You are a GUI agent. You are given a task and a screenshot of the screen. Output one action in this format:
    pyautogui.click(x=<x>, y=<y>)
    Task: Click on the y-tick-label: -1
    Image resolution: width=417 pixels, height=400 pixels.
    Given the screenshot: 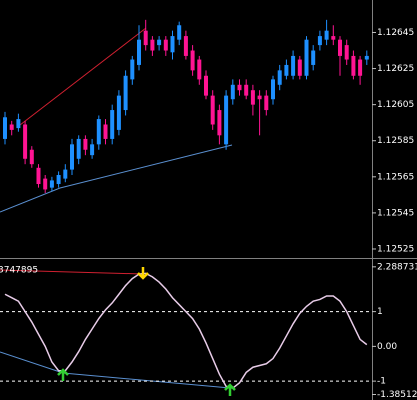 What is the action you would take?
    pyautogui.click(x=381, y=382)
    